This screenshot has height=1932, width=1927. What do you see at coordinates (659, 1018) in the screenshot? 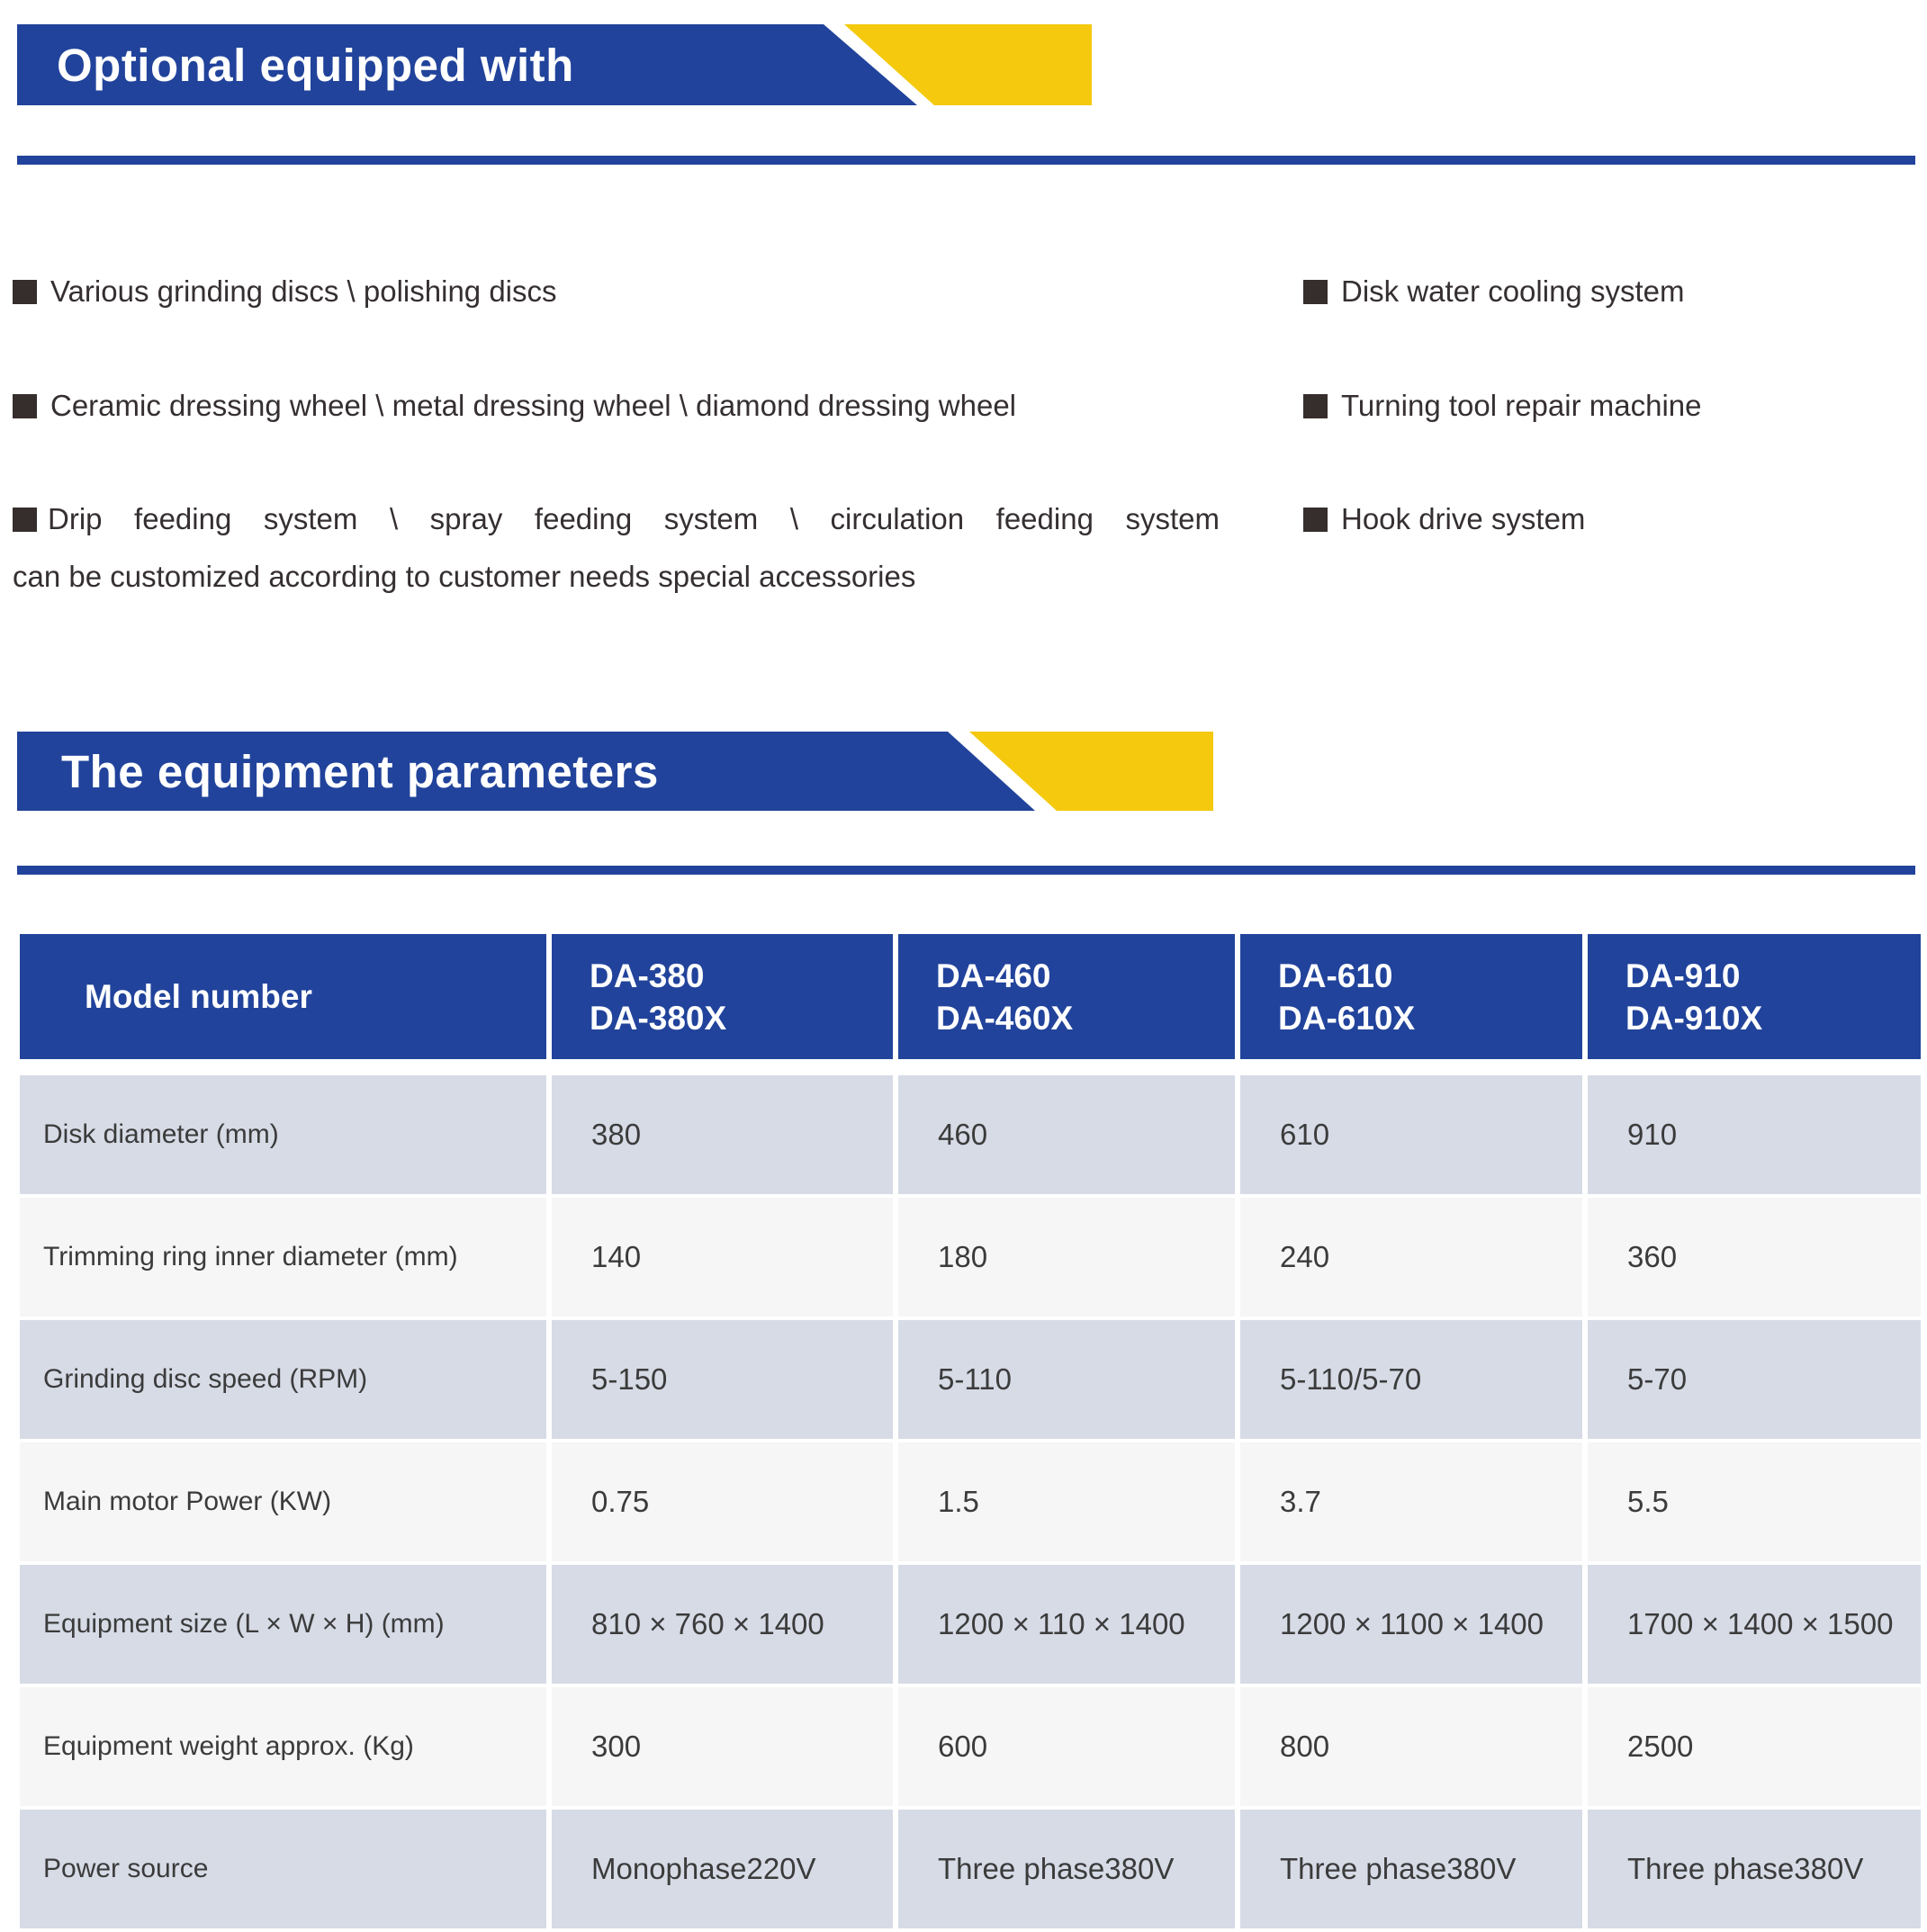
I see `model-line2: DA-380X` at bounding box center [659, 1018].